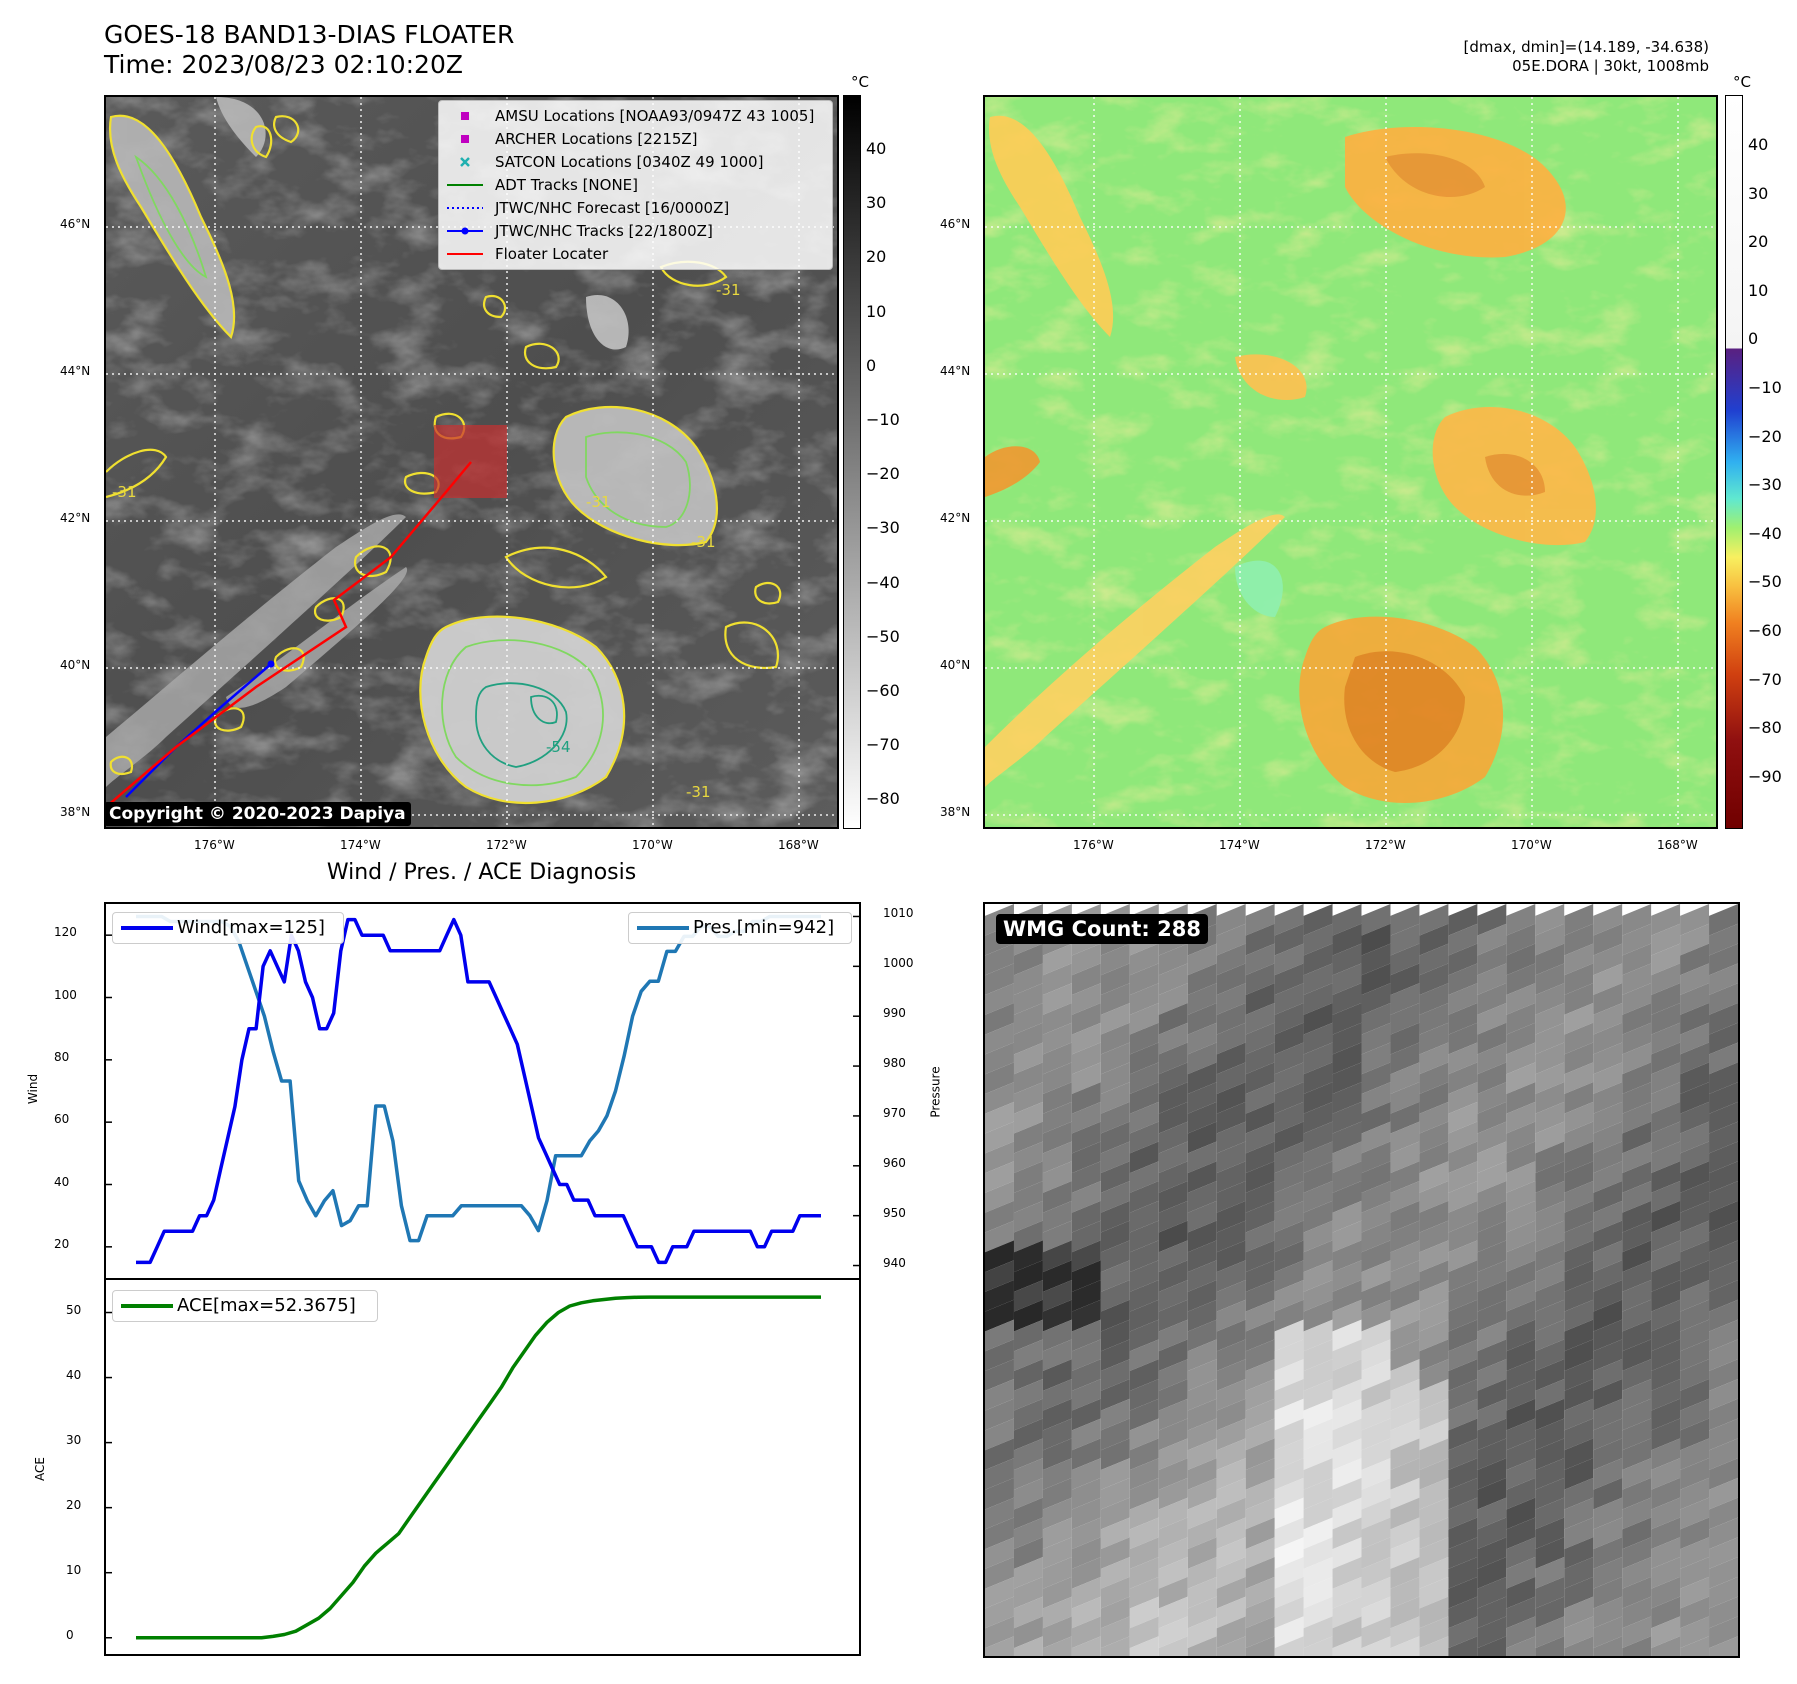 This screenshot has height=1684, width=1797. Describe the element at coordinates (465, 254) in the screenshot. I see `line-marker-icon` at that location.